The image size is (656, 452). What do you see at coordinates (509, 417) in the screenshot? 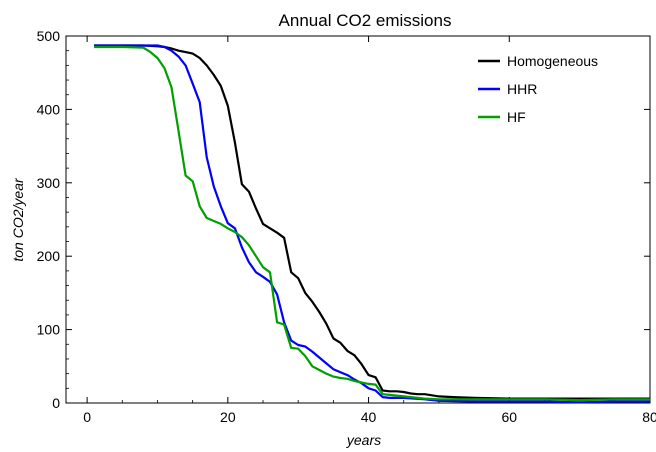
I see `x-tick-label: 60` at bounding box center [509, 417].